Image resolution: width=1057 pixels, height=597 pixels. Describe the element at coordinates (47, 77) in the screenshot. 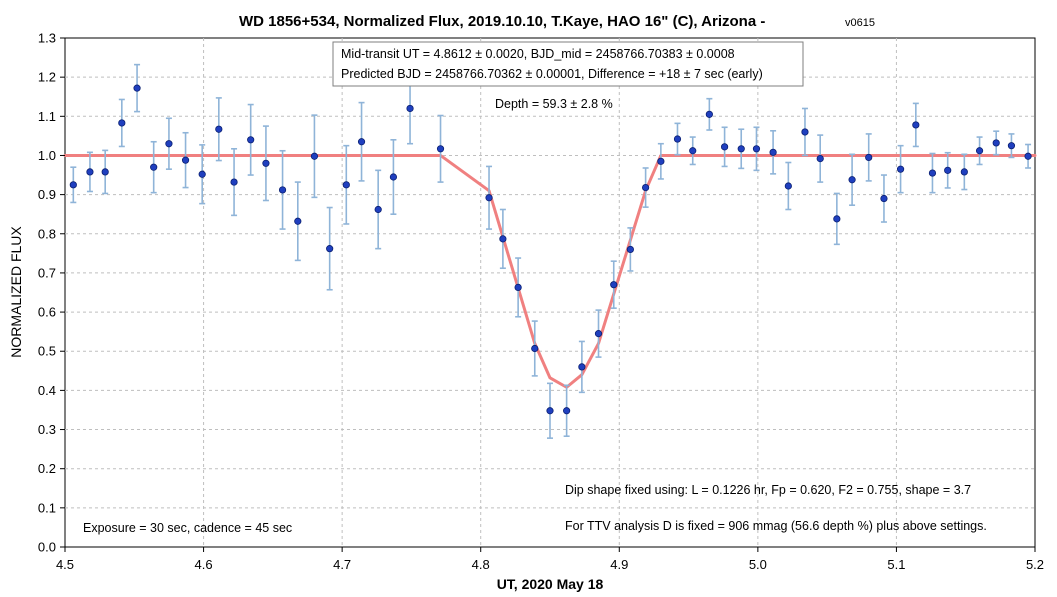

I see `y-tick-label: 1.2` at that location.